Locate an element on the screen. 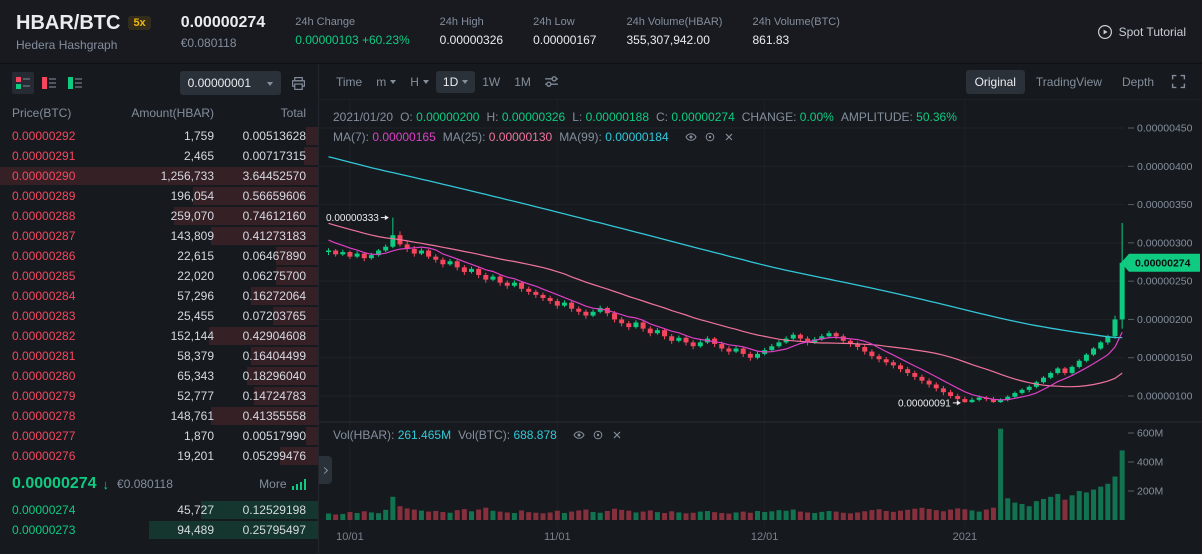 Image resolution: width=1202 pixels, height=554 pixels. ask-row: 0.00000289 196,054 0.56659606 is located at coordinates (159, 196).